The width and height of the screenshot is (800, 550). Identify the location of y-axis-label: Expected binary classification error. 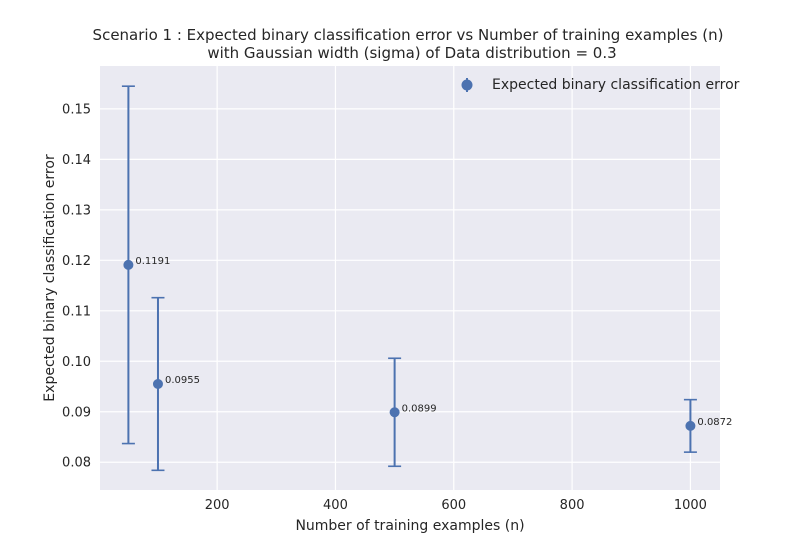
(50, 278).